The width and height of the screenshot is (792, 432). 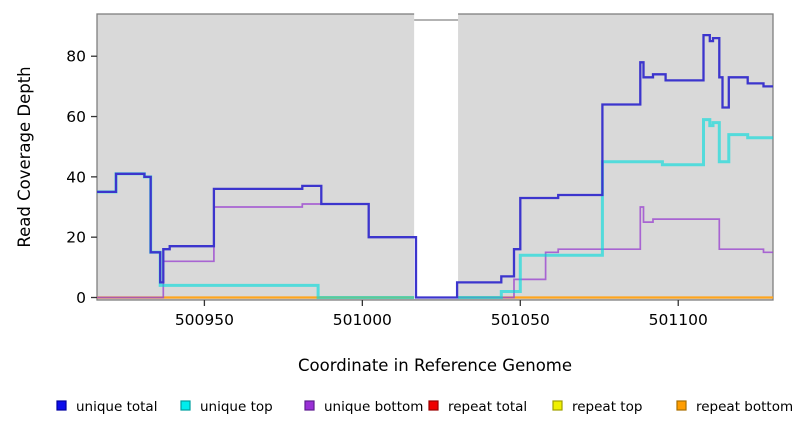 What do you see at coordinates (744, 407) in the screenshot?
I see `legend-label-repeat-bottom: repeat bottom` at bounding box center [744, 407].